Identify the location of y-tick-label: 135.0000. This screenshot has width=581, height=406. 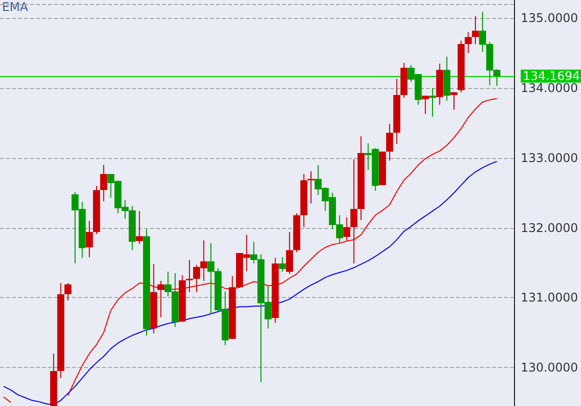
(549, 18).